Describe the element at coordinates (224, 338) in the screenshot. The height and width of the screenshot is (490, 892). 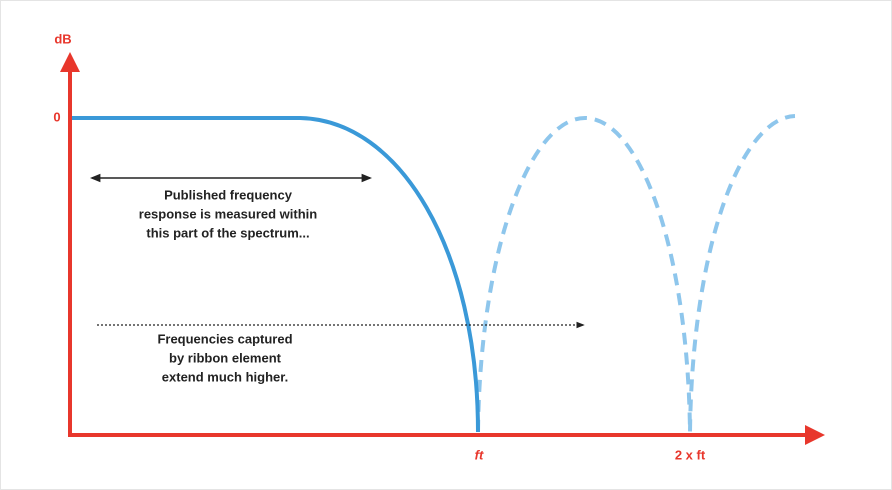
I see `annotation-line: Frequencies captured` at that location.